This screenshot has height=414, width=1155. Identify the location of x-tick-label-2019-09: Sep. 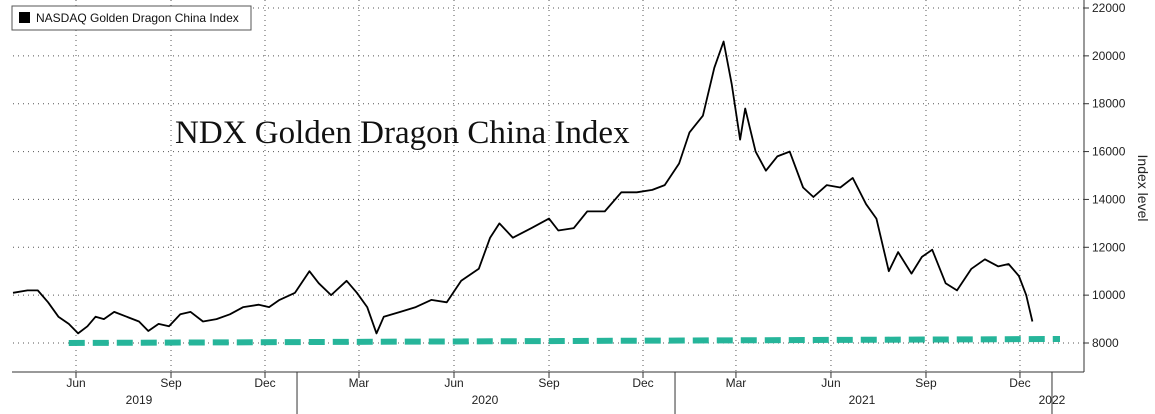
(171, 383).